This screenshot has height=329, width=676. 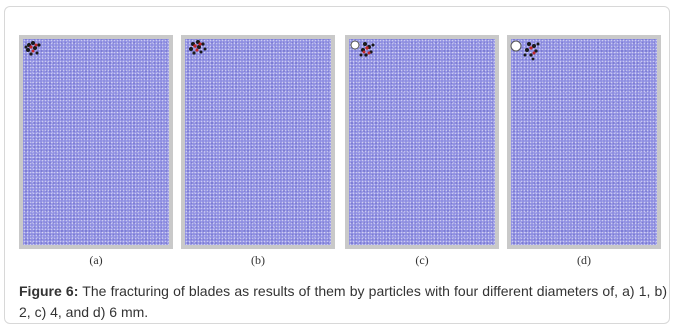 What do you see at coordinates (422, 260) in the screenshot?
I see `panel-label-c: (c)` at bounding box center [422, 260].